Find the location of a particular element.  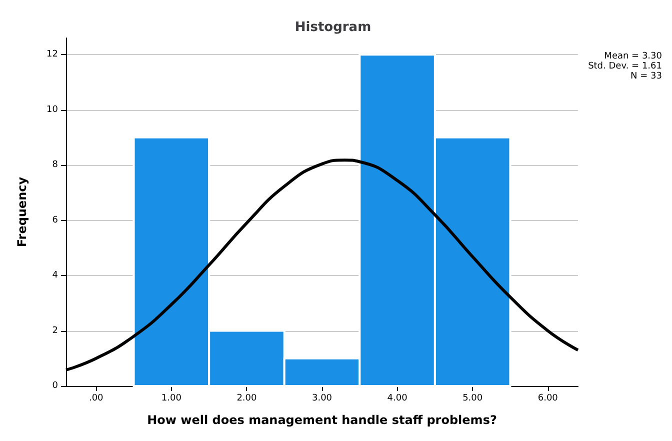

y-axis-title: Frequency is located at coordinates (22, 212).